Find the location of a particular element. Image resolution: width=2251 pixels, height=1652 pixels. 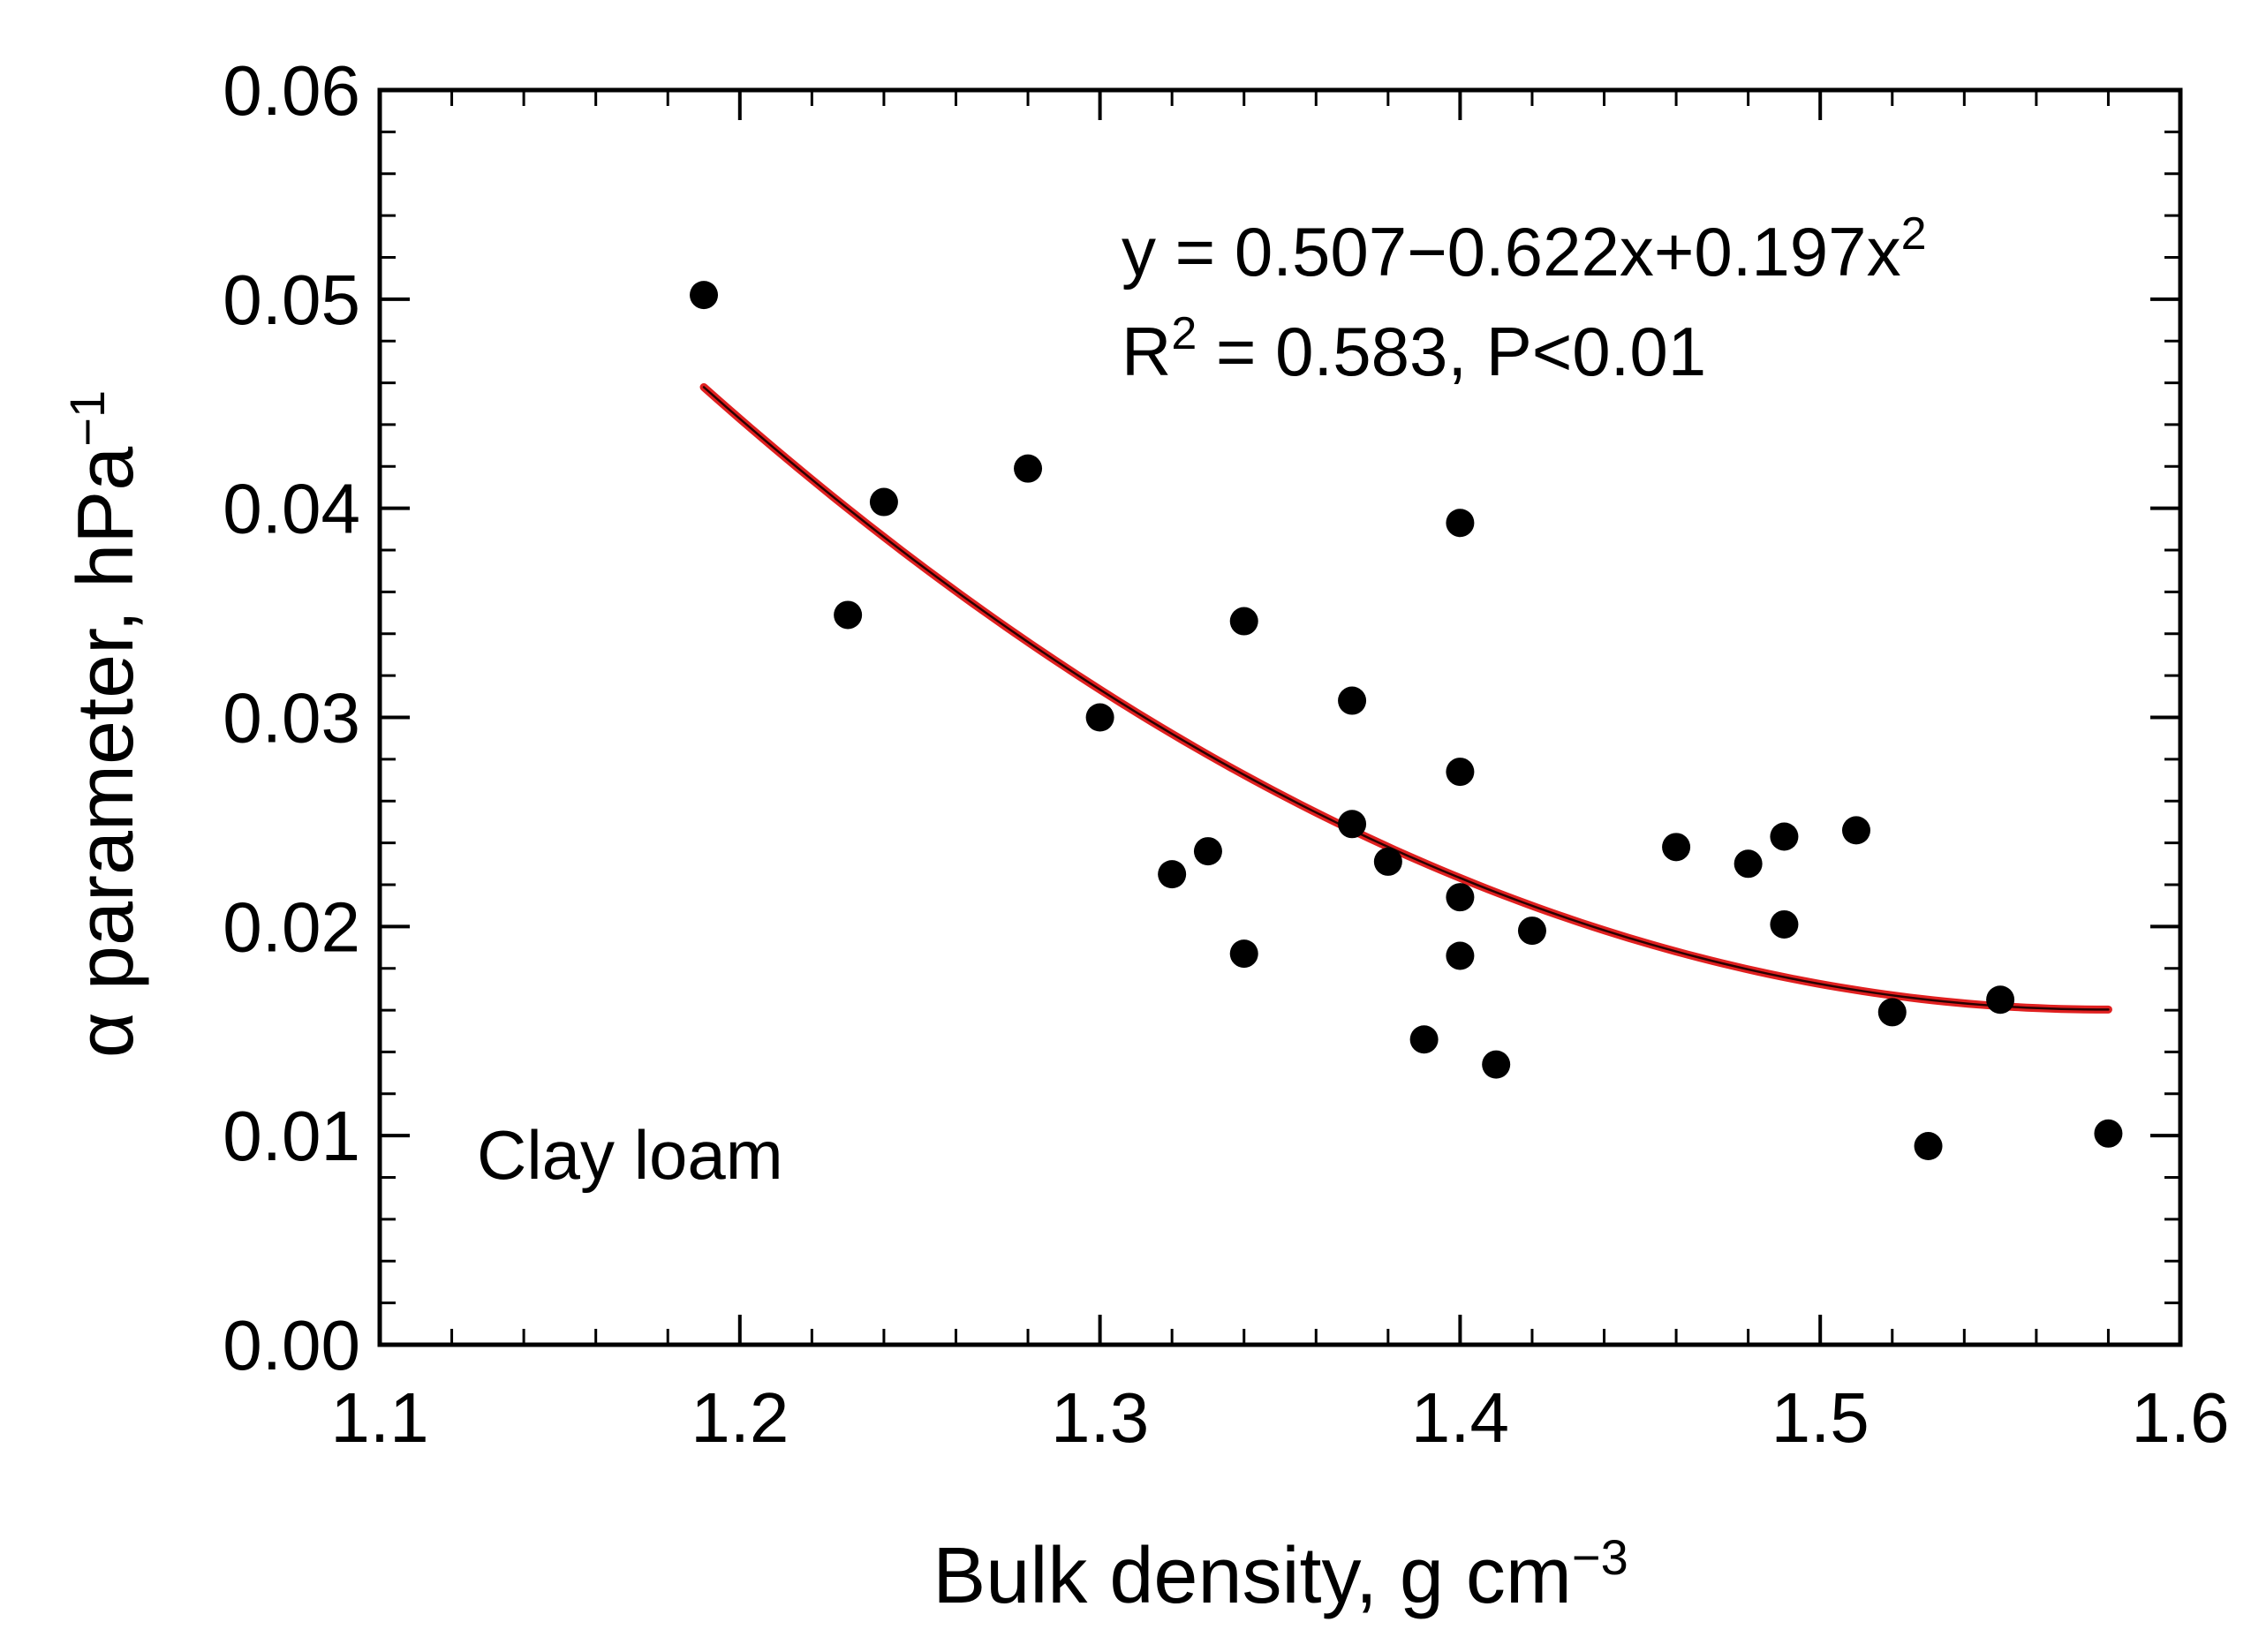

equation-superscript: 2 is located at coordinates (1914, 234).